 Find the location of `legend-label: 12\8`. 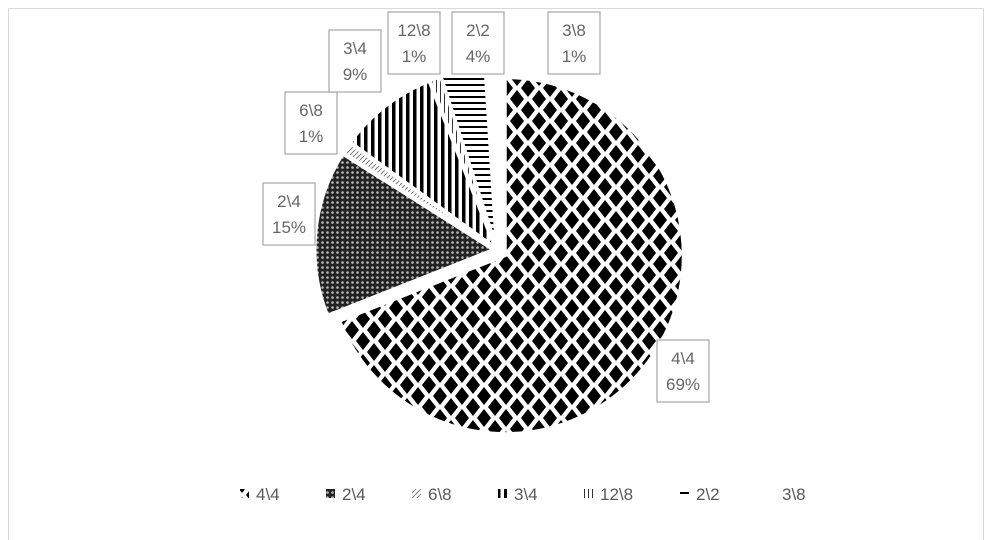

legend-label: 12\8 is located at coordinates (616, 494).